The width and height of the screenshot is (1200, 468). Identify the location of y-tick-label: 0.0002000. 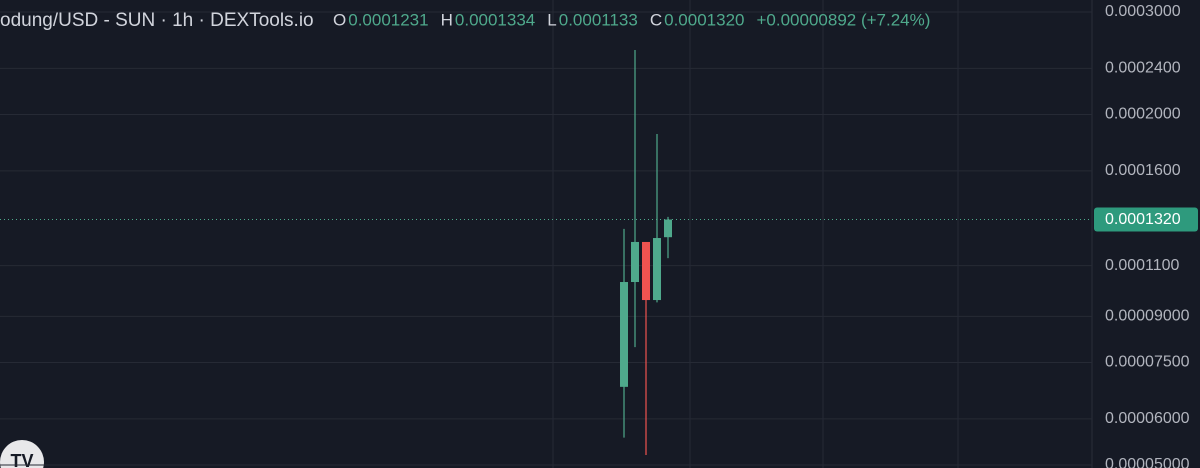
(1143, 114).